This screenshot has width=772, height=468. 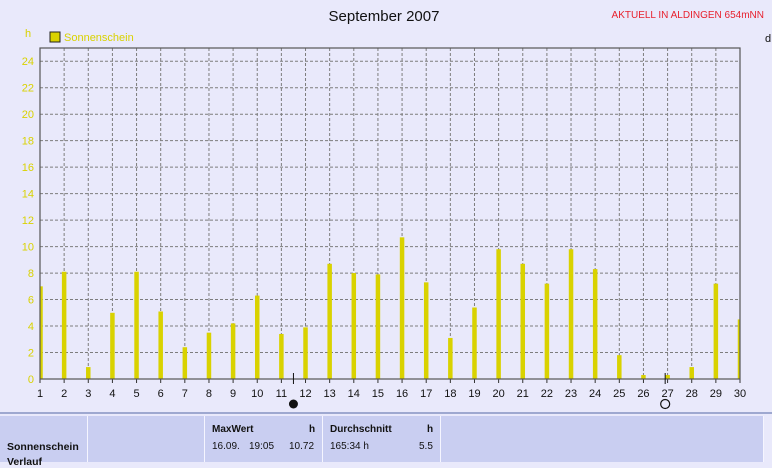 What do you see at coordinates (740, 394) in the screenshot?
I see `x-tick-label: 30` at bounding box center [740, 394].